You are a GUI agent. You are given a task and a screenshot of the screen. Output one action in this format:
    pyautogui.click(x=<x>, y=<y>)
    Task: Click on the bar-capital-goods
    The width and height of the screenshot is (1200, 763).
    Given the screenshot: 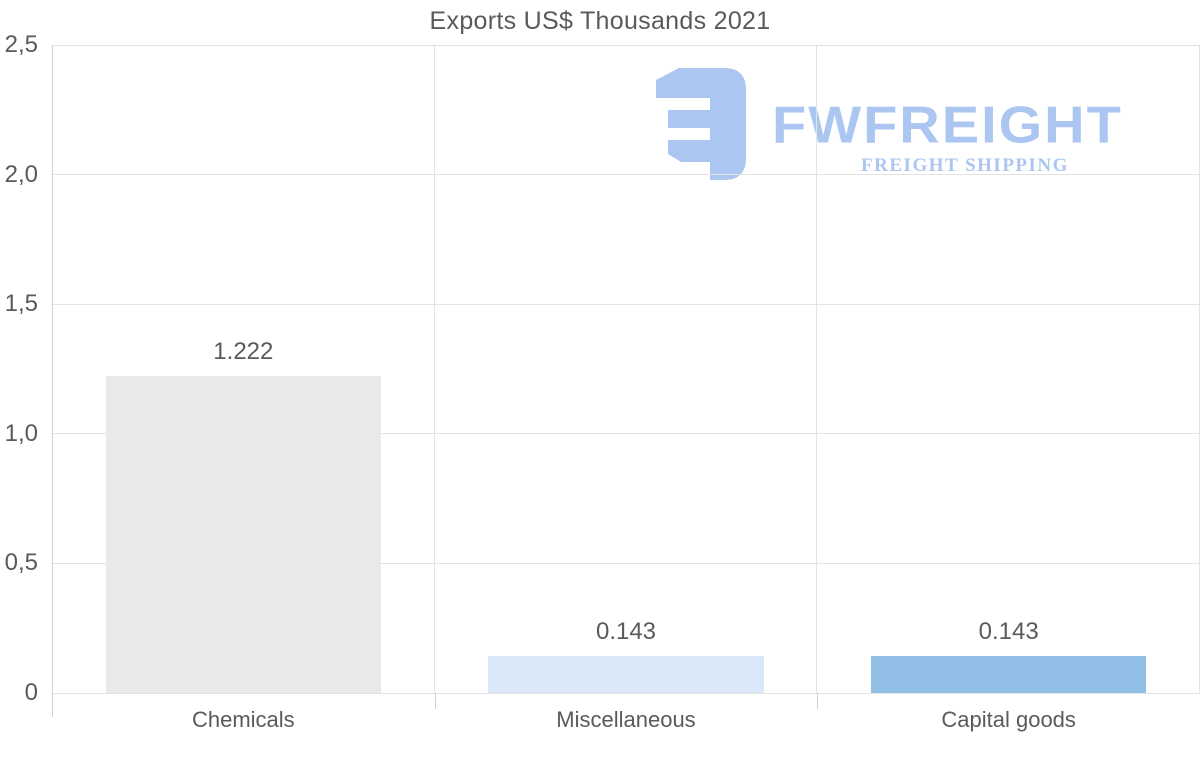 What is the action you would take?
    pyautogui.click(x=1008, y=674)
    